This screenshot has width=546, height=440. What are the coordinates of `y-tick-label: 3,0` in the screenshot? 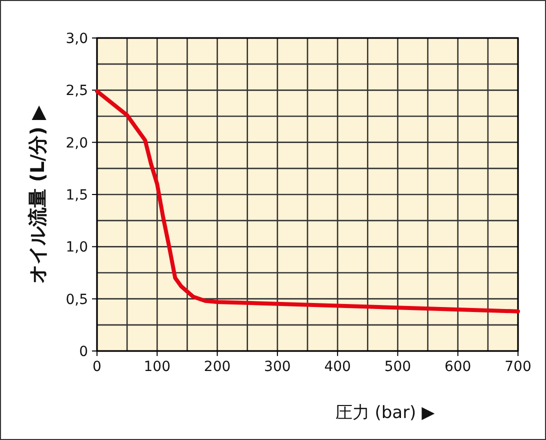 It's located at (77, 39).